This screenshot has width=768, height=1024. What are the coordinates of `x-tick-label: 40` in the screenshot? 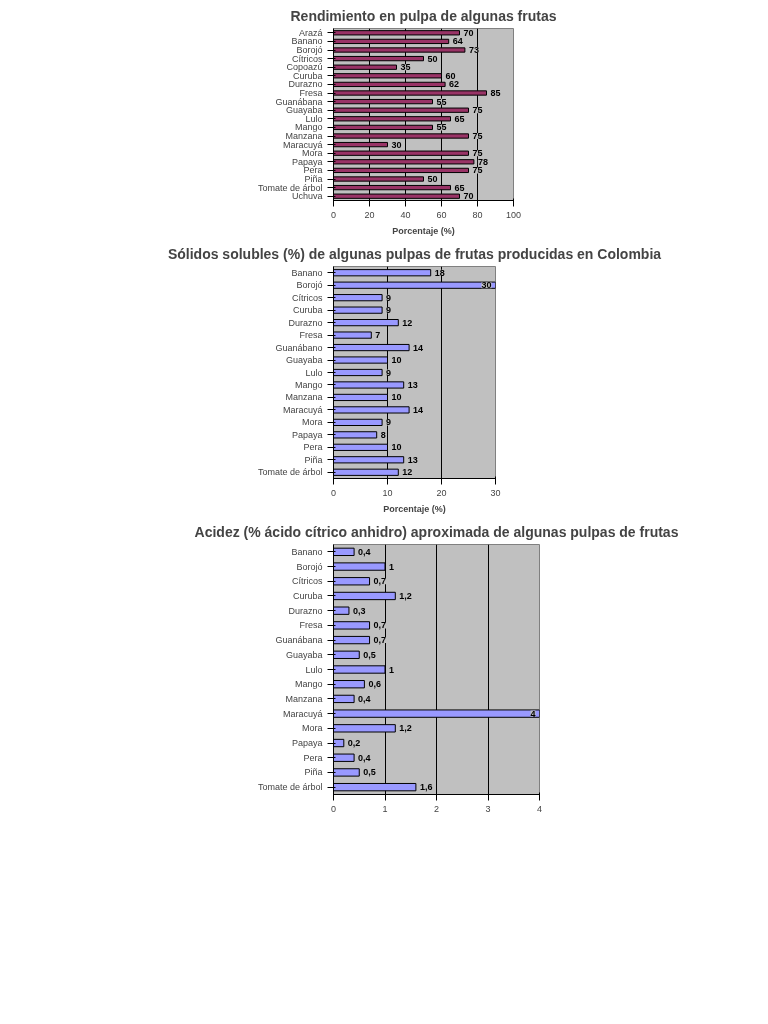 It's located at (405, 214).